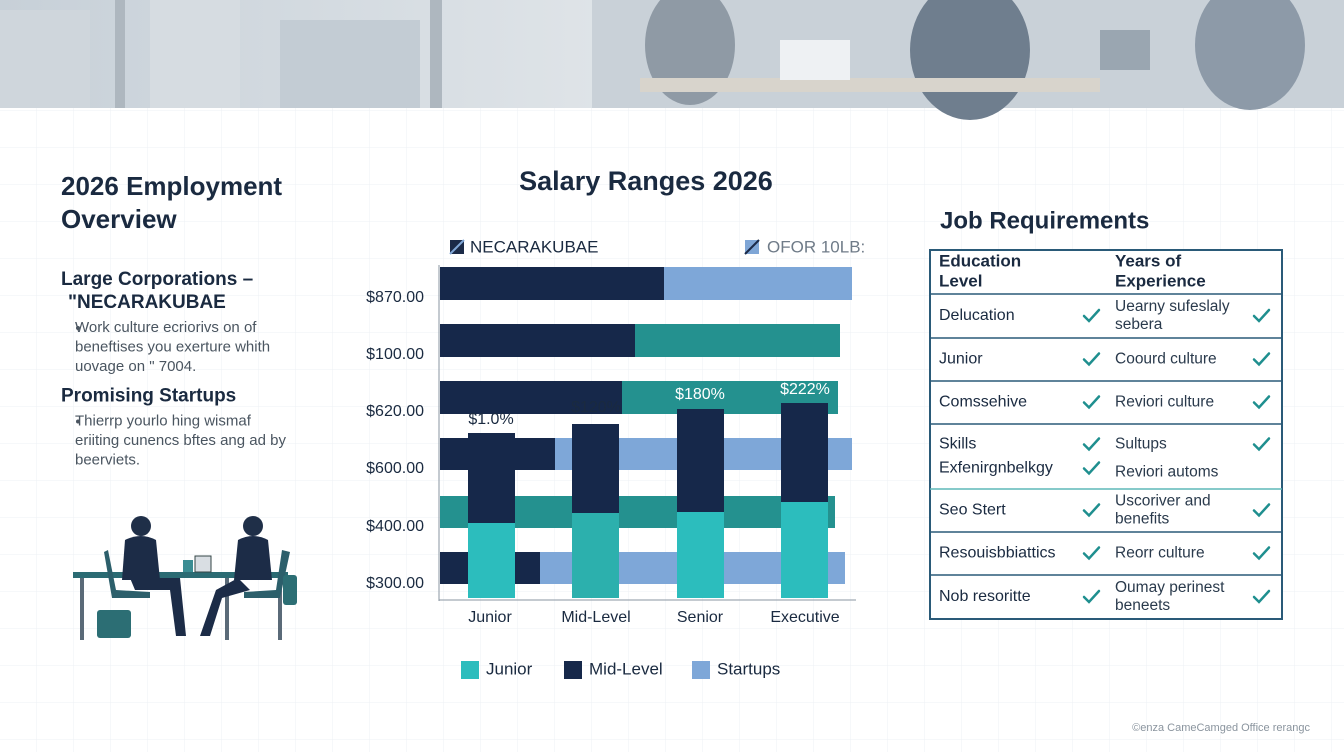 This screenshot has width=1344, height=752. What do you see at coordinates (804, 617) in the screenshot?
I see `category-label: Executive` at bounding box center [804, 617].